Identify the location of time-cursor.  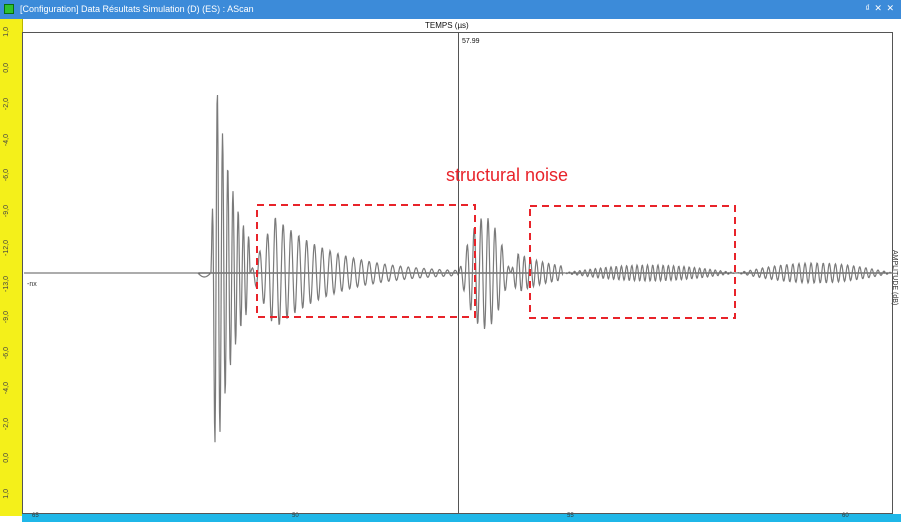
(458, 273).